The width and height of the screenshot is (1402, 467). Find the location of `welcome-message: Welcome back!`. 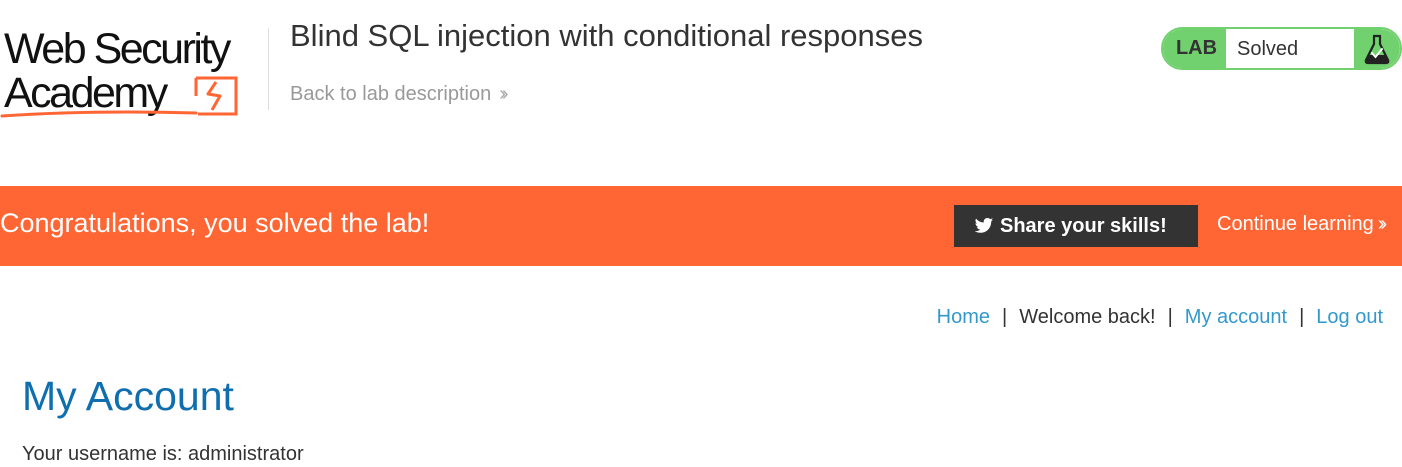

welcome-message: Welcome back! is located at coordinates (1087, 317).